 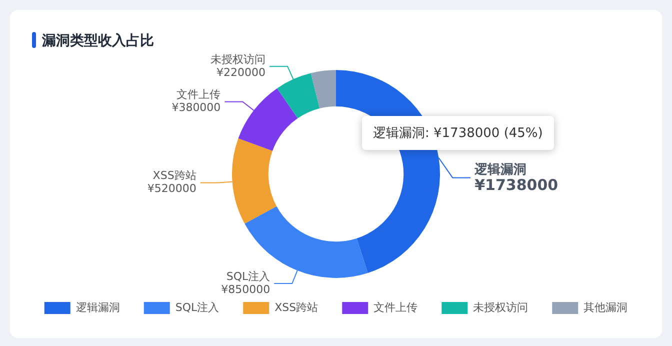 I want to click on slice-label: 逻辑漏洞, so click(x=500, y=170).